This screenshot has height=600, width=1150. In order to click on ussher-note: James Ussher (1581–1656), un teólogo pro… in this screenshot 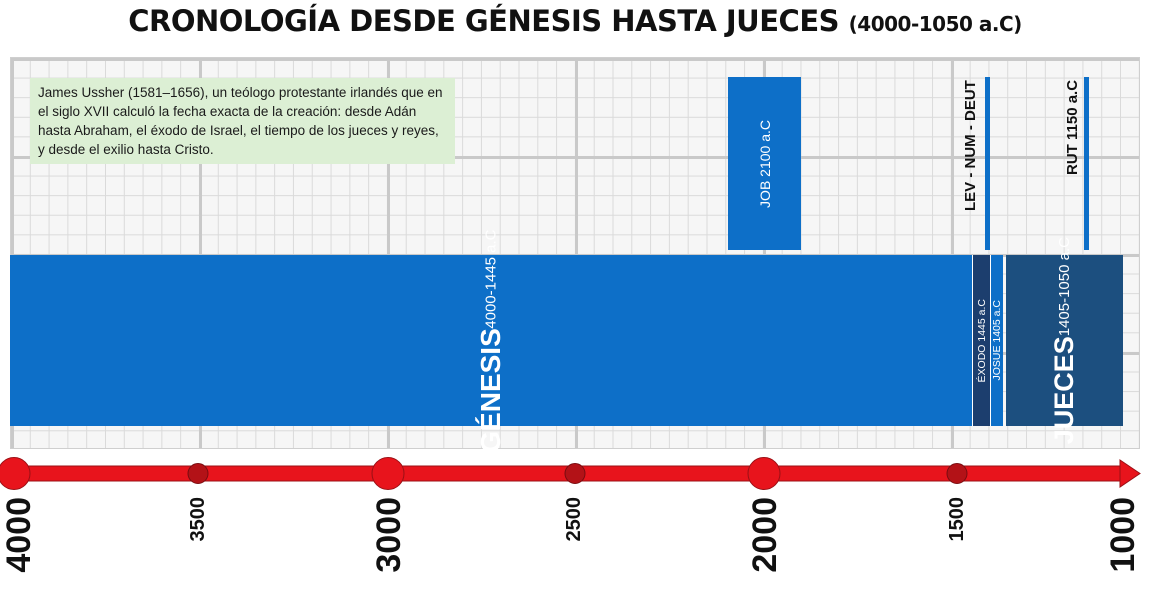, I will do `click(242, 121)`.